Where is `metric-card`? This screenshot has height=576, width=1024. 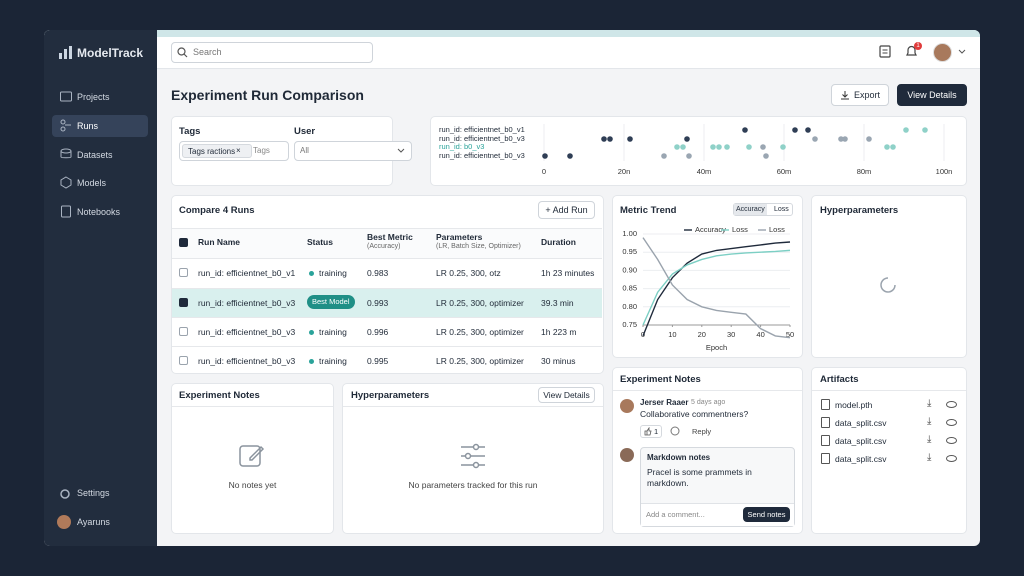
metric-card is located at coordinates (707, 276).